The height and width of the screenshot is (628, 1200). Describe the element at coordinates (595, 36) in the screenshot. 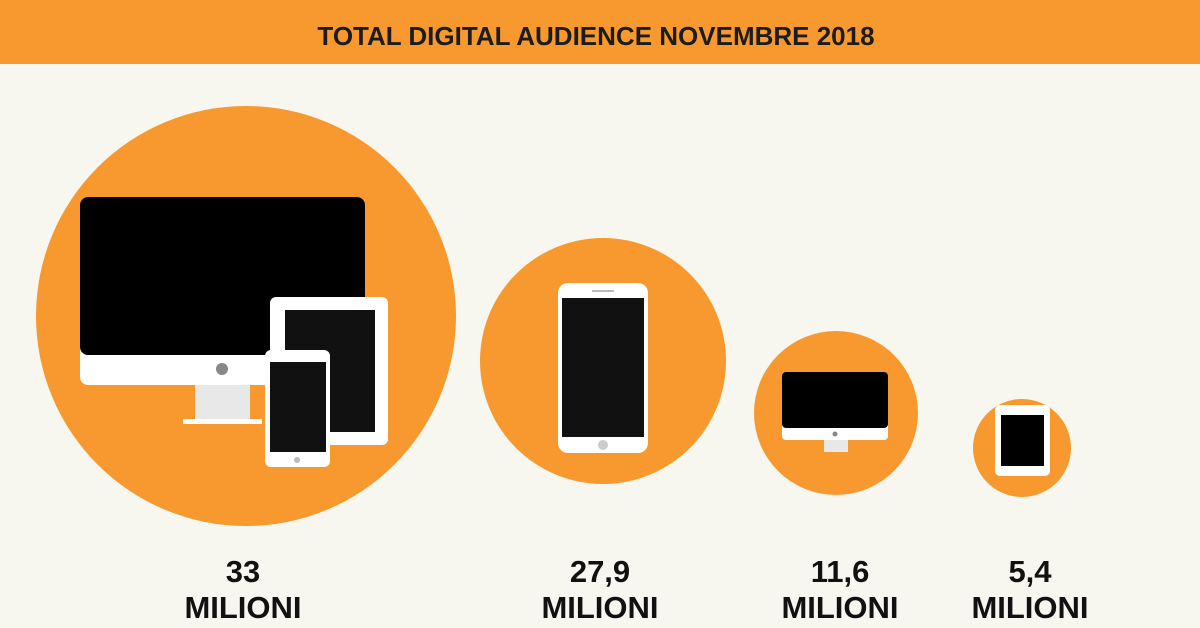

I see `header-title: TOTAL DIGITAL AUDIENCE NOVEMBRE 2018` at that location.